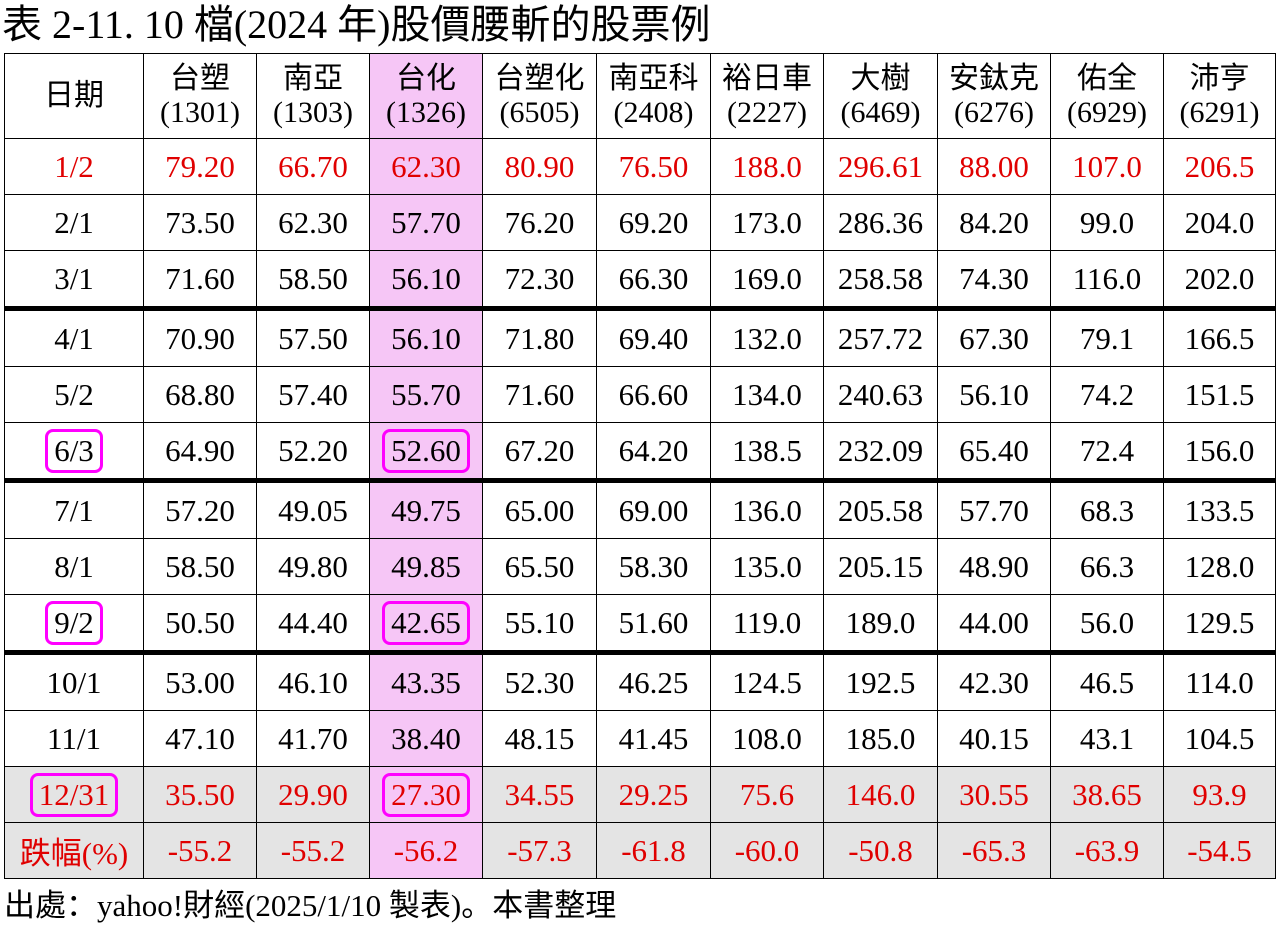 Image resolution: width=1280 pixels, height=931 pixels. I want to click on header-stock: 南亞 (1303), so click(313, 96).